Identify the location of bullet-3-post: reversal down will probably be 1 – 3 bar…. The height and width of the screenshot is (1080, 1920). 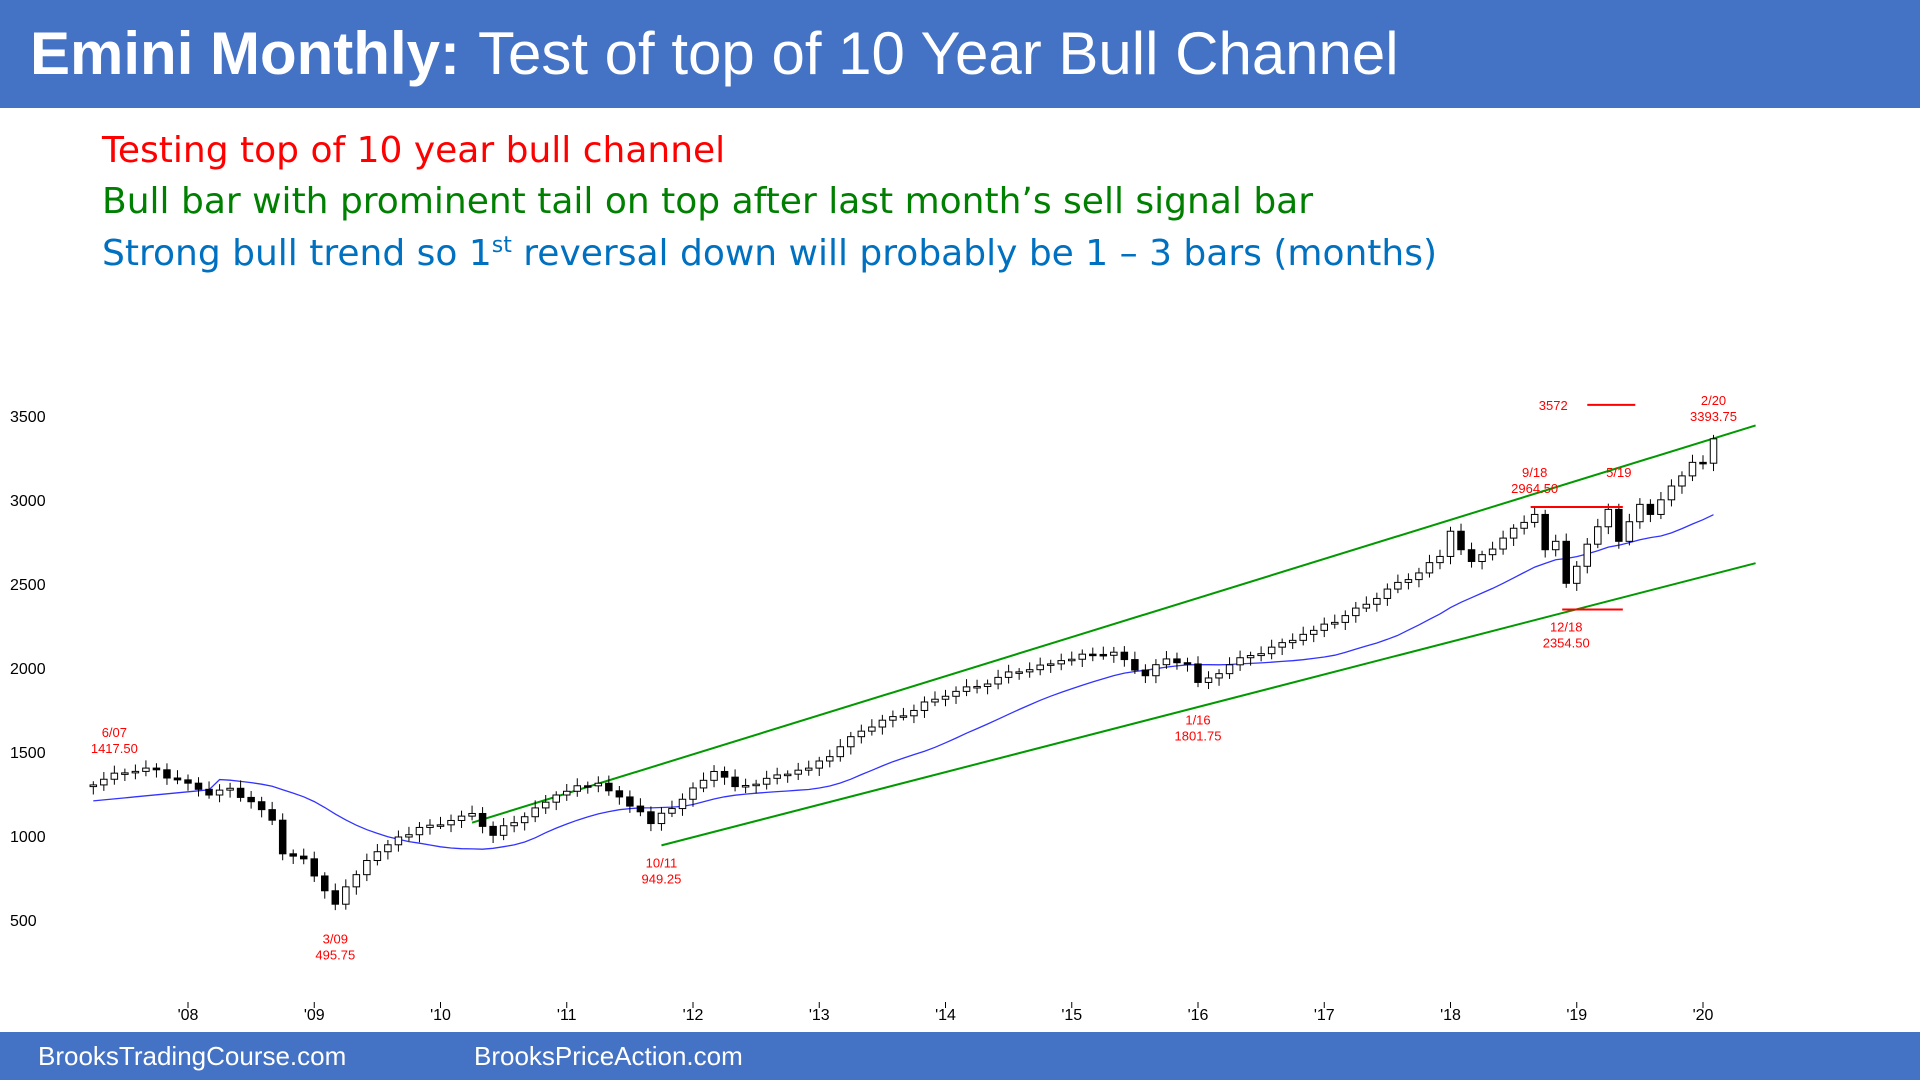
(974, 253).